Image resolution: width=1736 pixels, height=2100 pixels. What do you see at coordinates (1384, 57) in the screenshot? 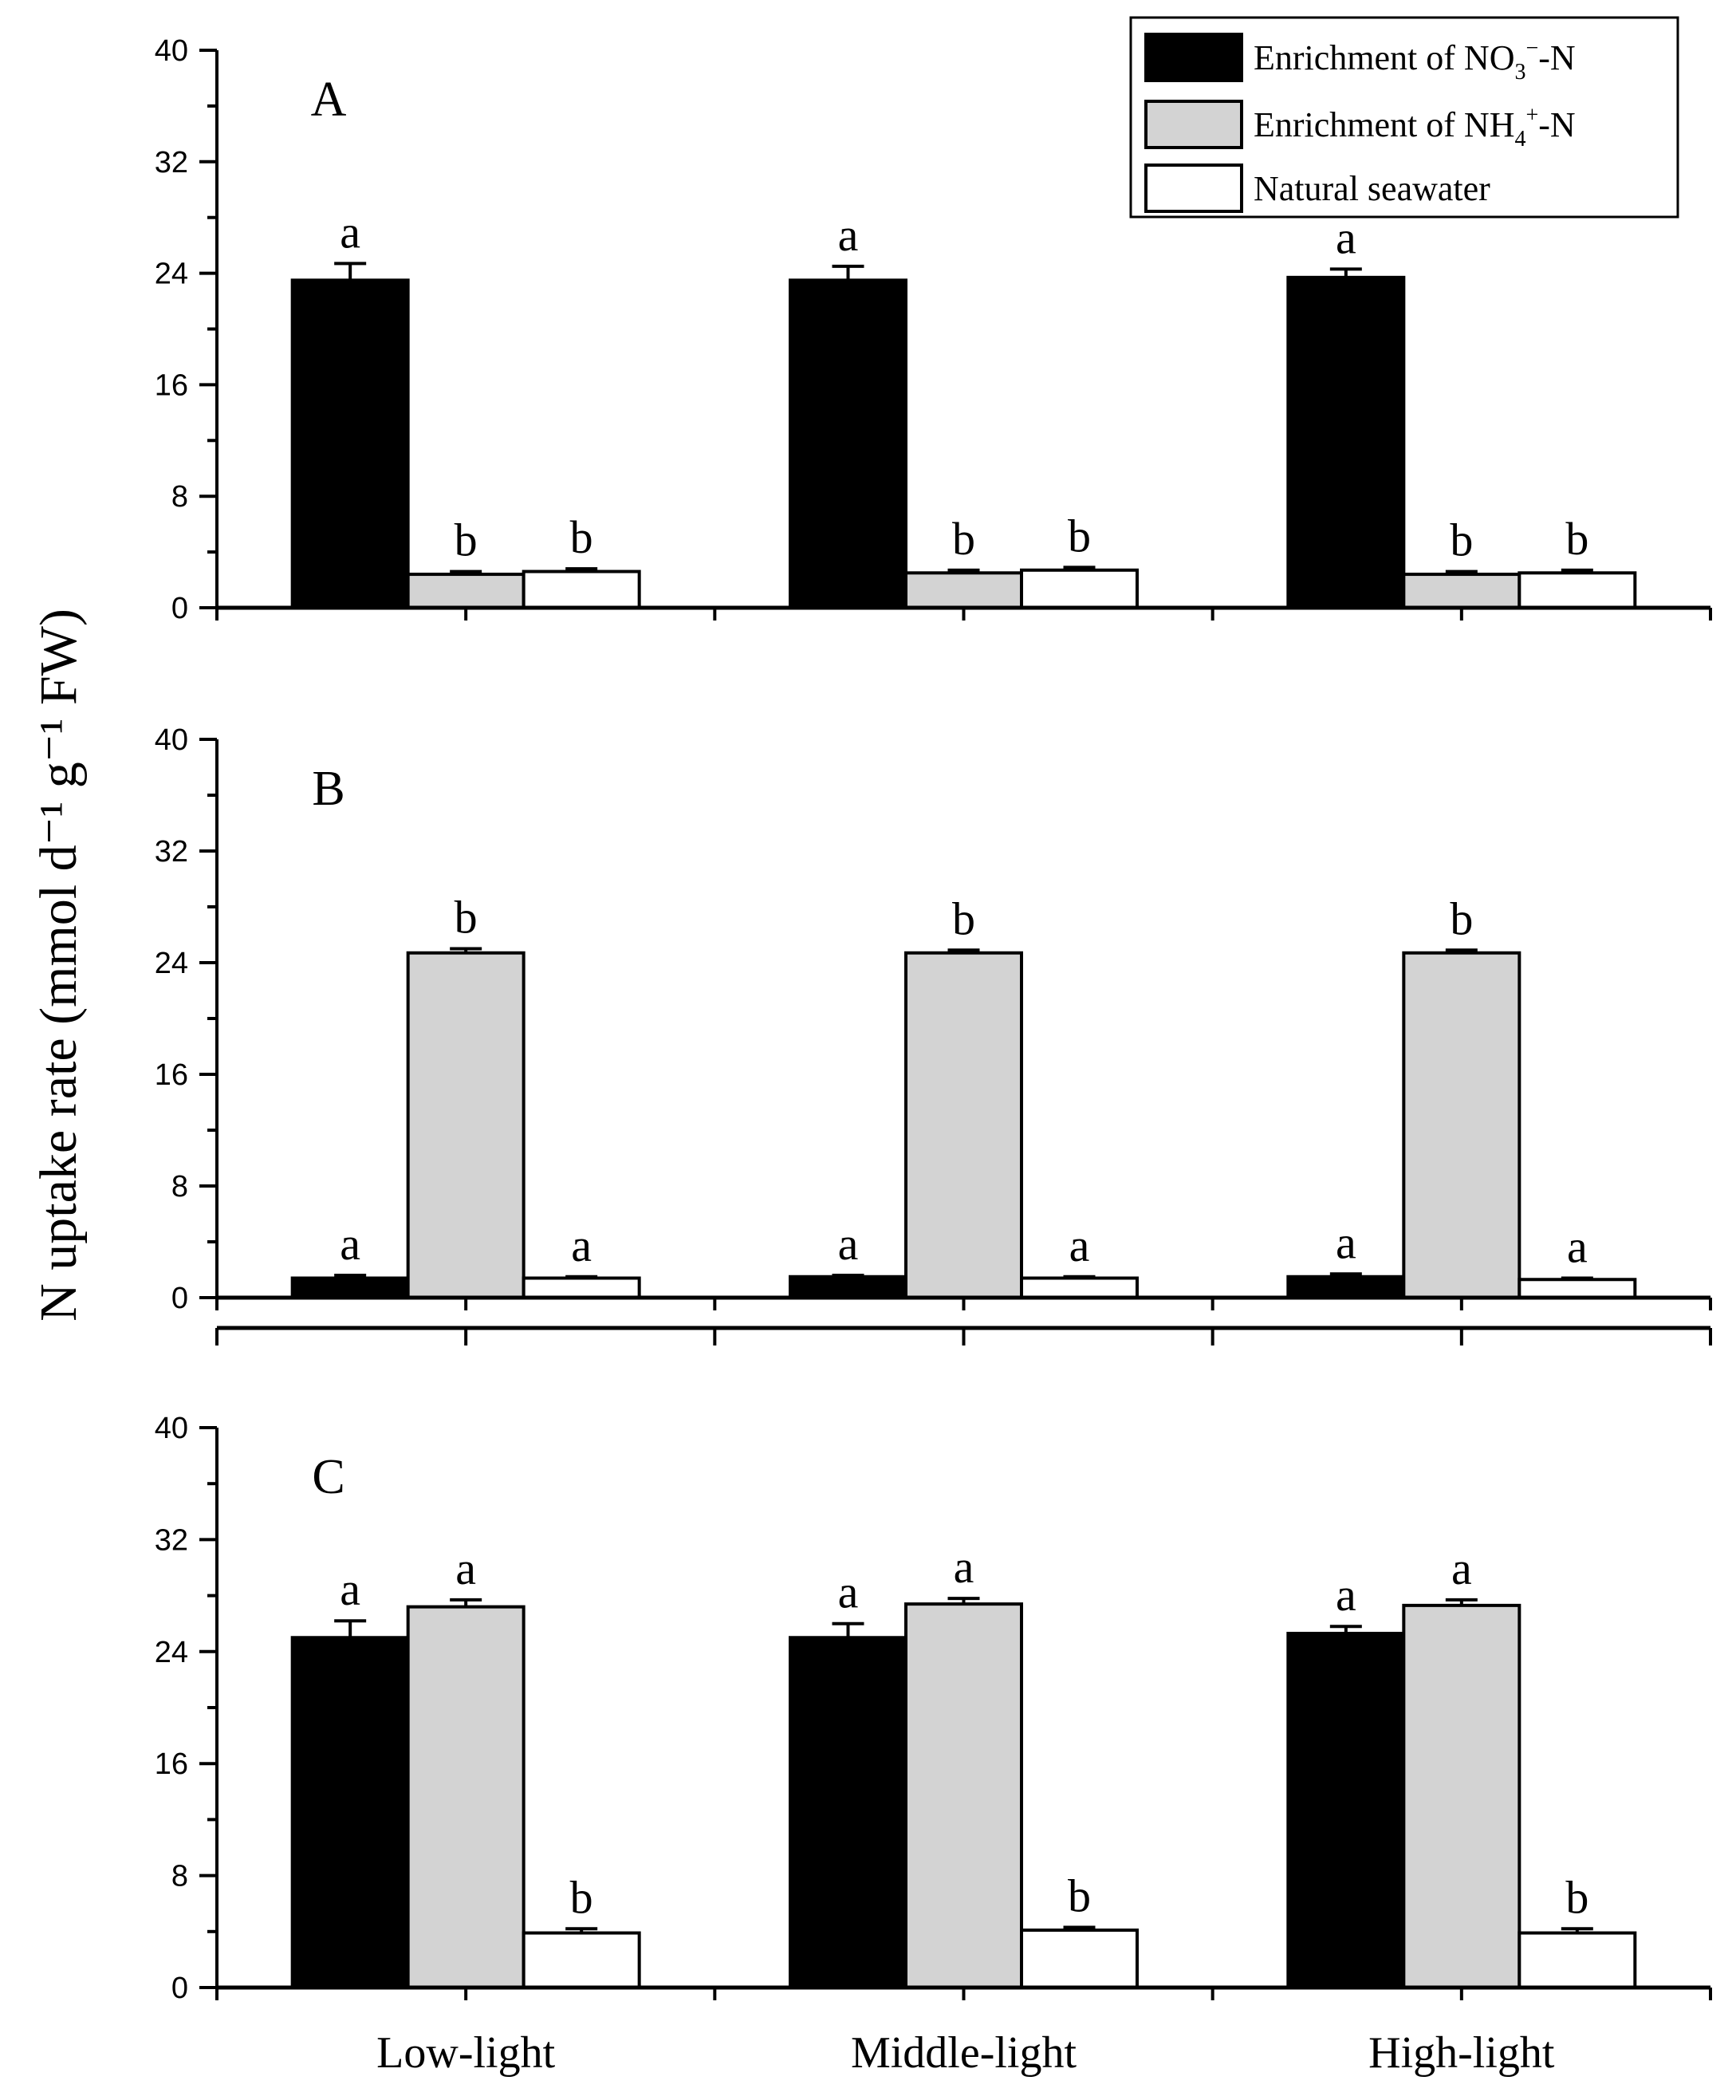
I see `legend-label-main: Enrichment of NO` at bounding box center [1384, 57].